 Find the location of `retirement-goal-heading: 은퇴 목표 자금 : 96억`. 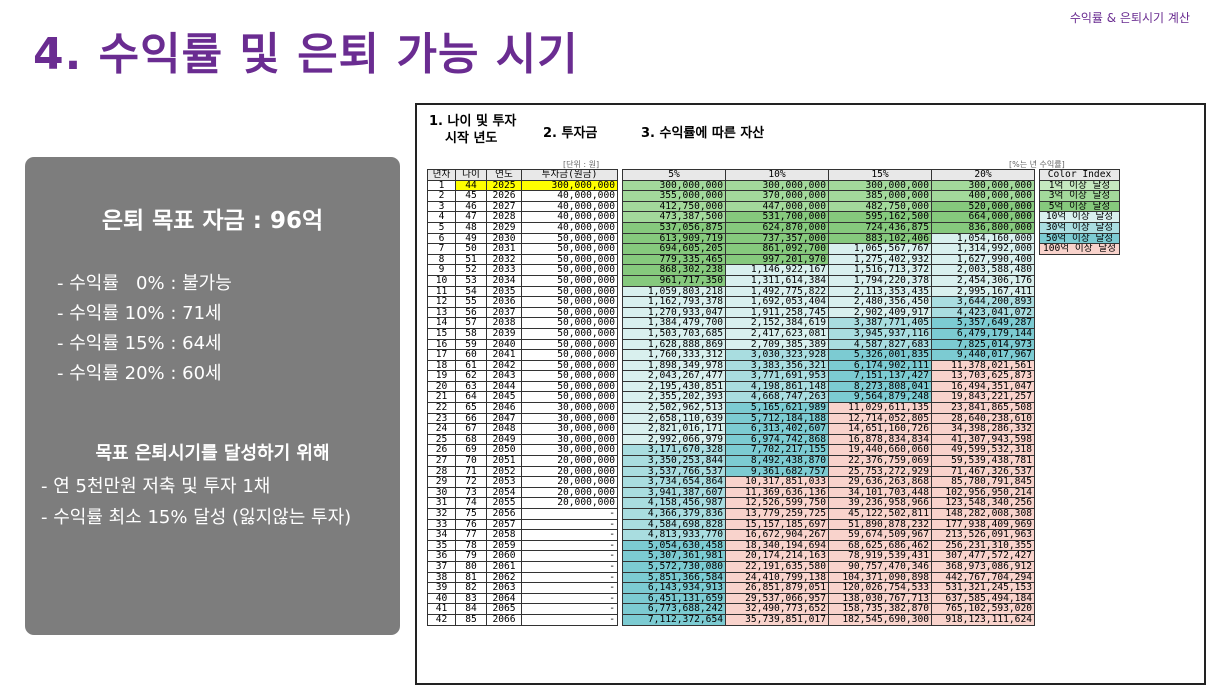

retirement-goal-heading: 은퇴 목표 자금 : 96억 is located at coordinates (212, 221).